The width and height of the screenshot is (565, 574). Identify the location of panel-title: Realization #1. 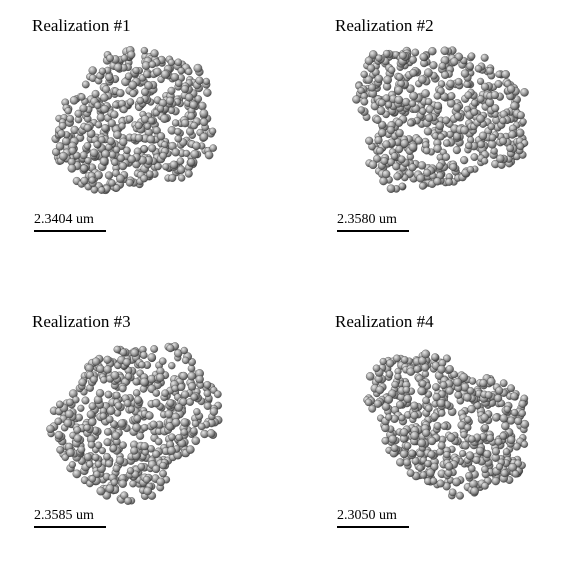
(81, 25).